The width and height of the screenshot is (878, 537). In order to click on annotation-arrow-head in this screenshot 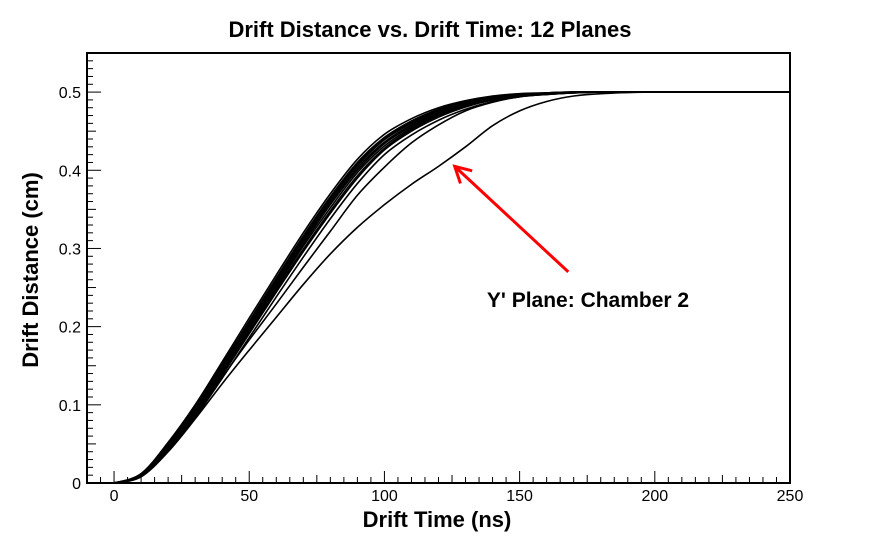, I will do `click(462, 174)`.